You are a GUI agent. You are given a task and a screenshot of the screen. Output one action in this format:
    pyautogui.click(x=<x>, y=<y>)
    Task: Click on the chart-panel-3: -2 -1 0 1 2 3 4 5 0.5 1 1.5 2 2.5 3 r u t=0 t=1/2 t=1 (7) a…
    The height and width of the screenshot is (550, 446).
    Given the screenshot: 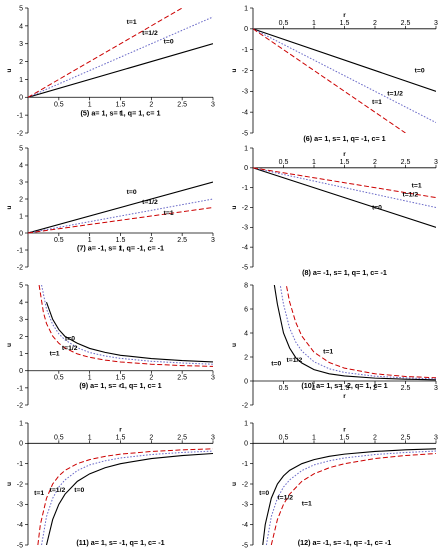 What is the action you would take?
    pyautogui.click(x=110, y=208)
    